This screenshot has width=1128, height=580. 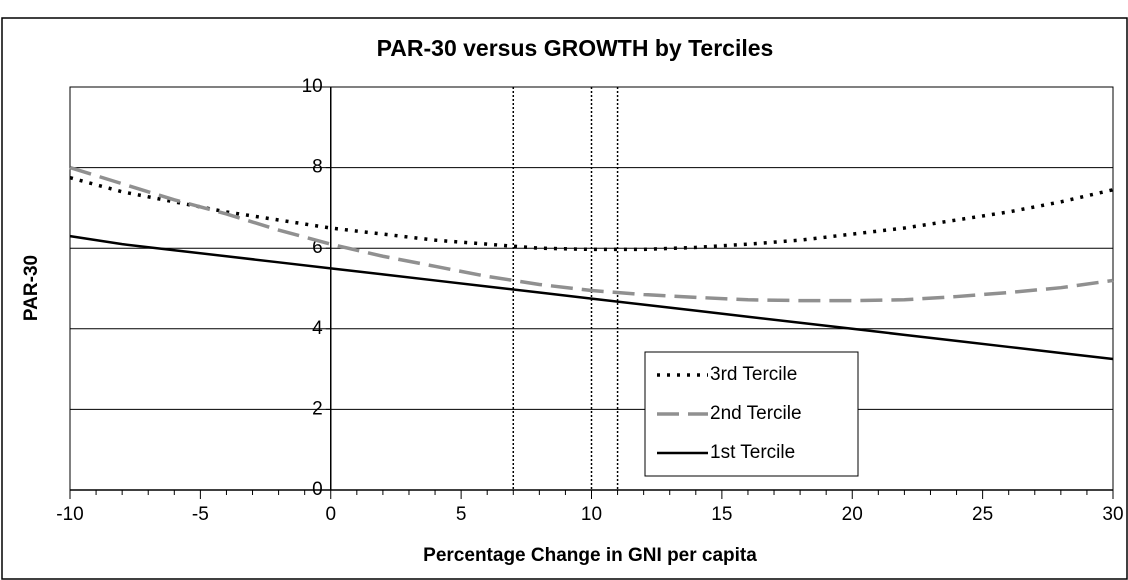 What do you see at coordinates (461, 514) in the screenshot?
I see `x-tick-label: 5` at bounding box center [461, 514].